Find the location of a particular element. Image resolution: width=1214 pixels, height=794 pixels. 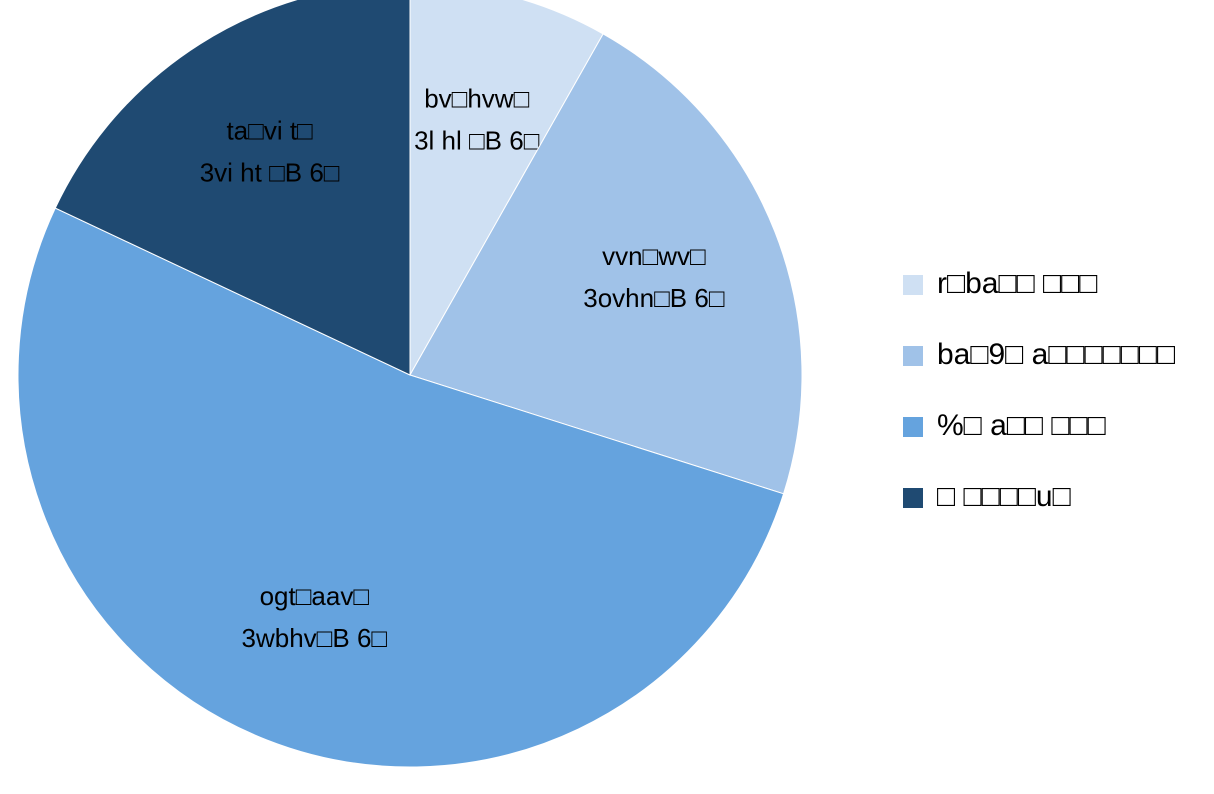

legend-label: □ □□□□u□ is located at coordinates (1004, 496).